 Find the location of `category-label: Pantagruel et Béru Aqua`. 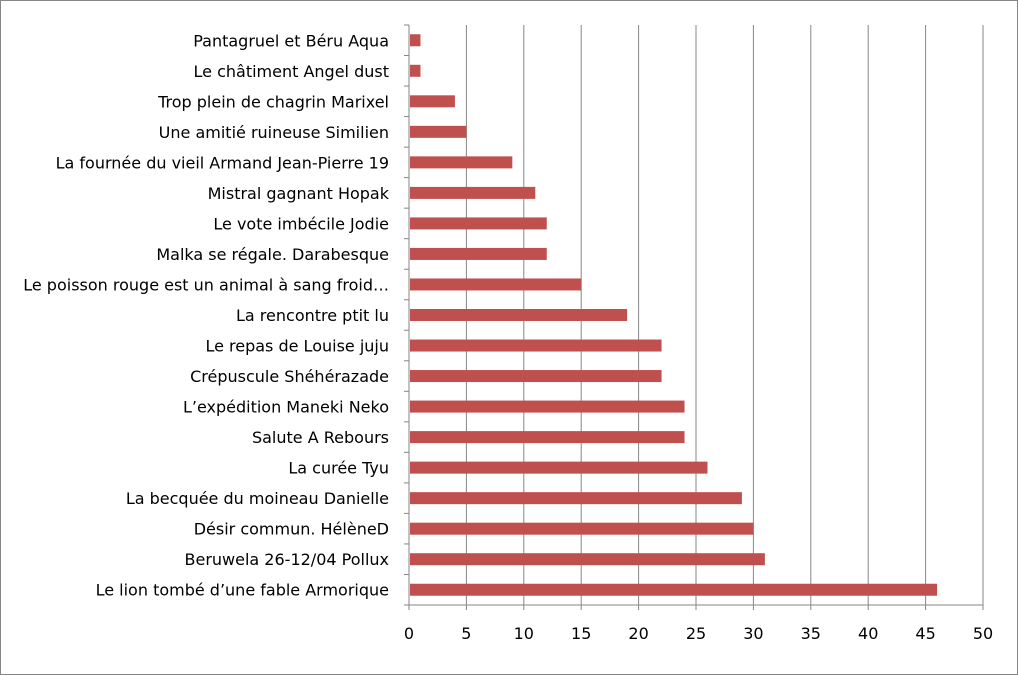

category-label: Pantagruel et Béru Aqua is located at coordinates (291, 40).